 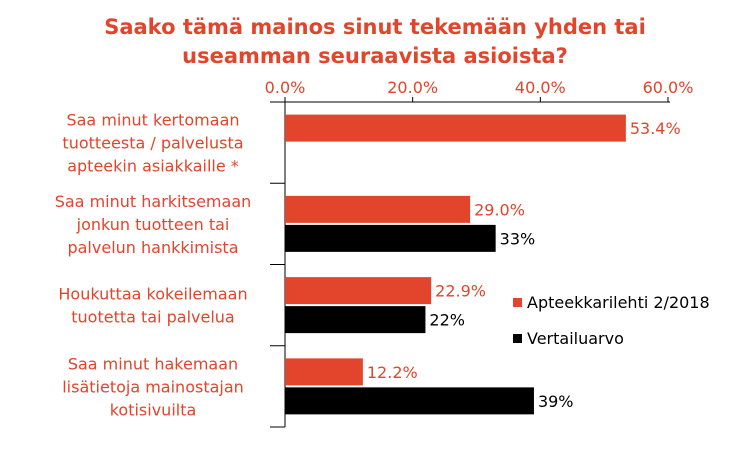 What do you see at coordinates (153, 224) in the screenshot?
I see `category-label: jonkun tuotteen tai` at bounding box center [153, 224].